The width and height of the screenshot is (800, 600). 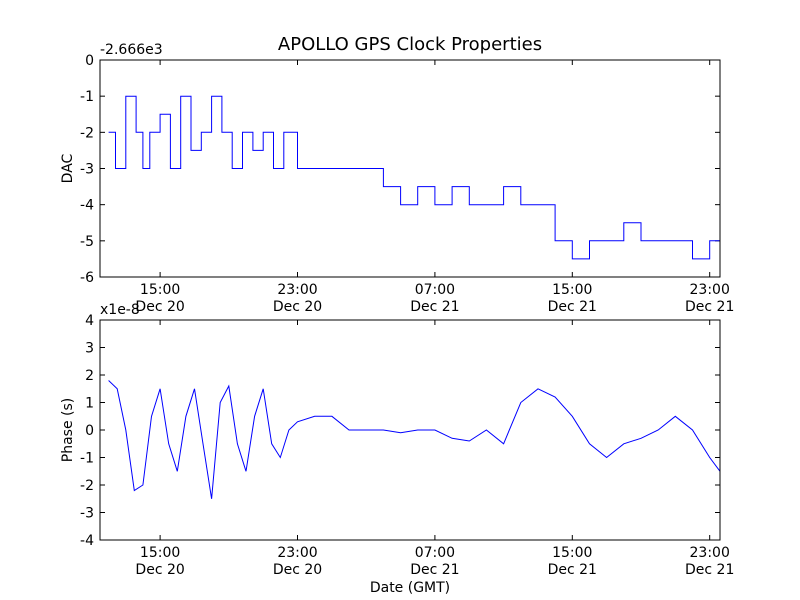 What do you see at coordinates (68, 168) in the screenshot?
I see `dac-y-axis-label: DAC` at bounding box center [68, 168].